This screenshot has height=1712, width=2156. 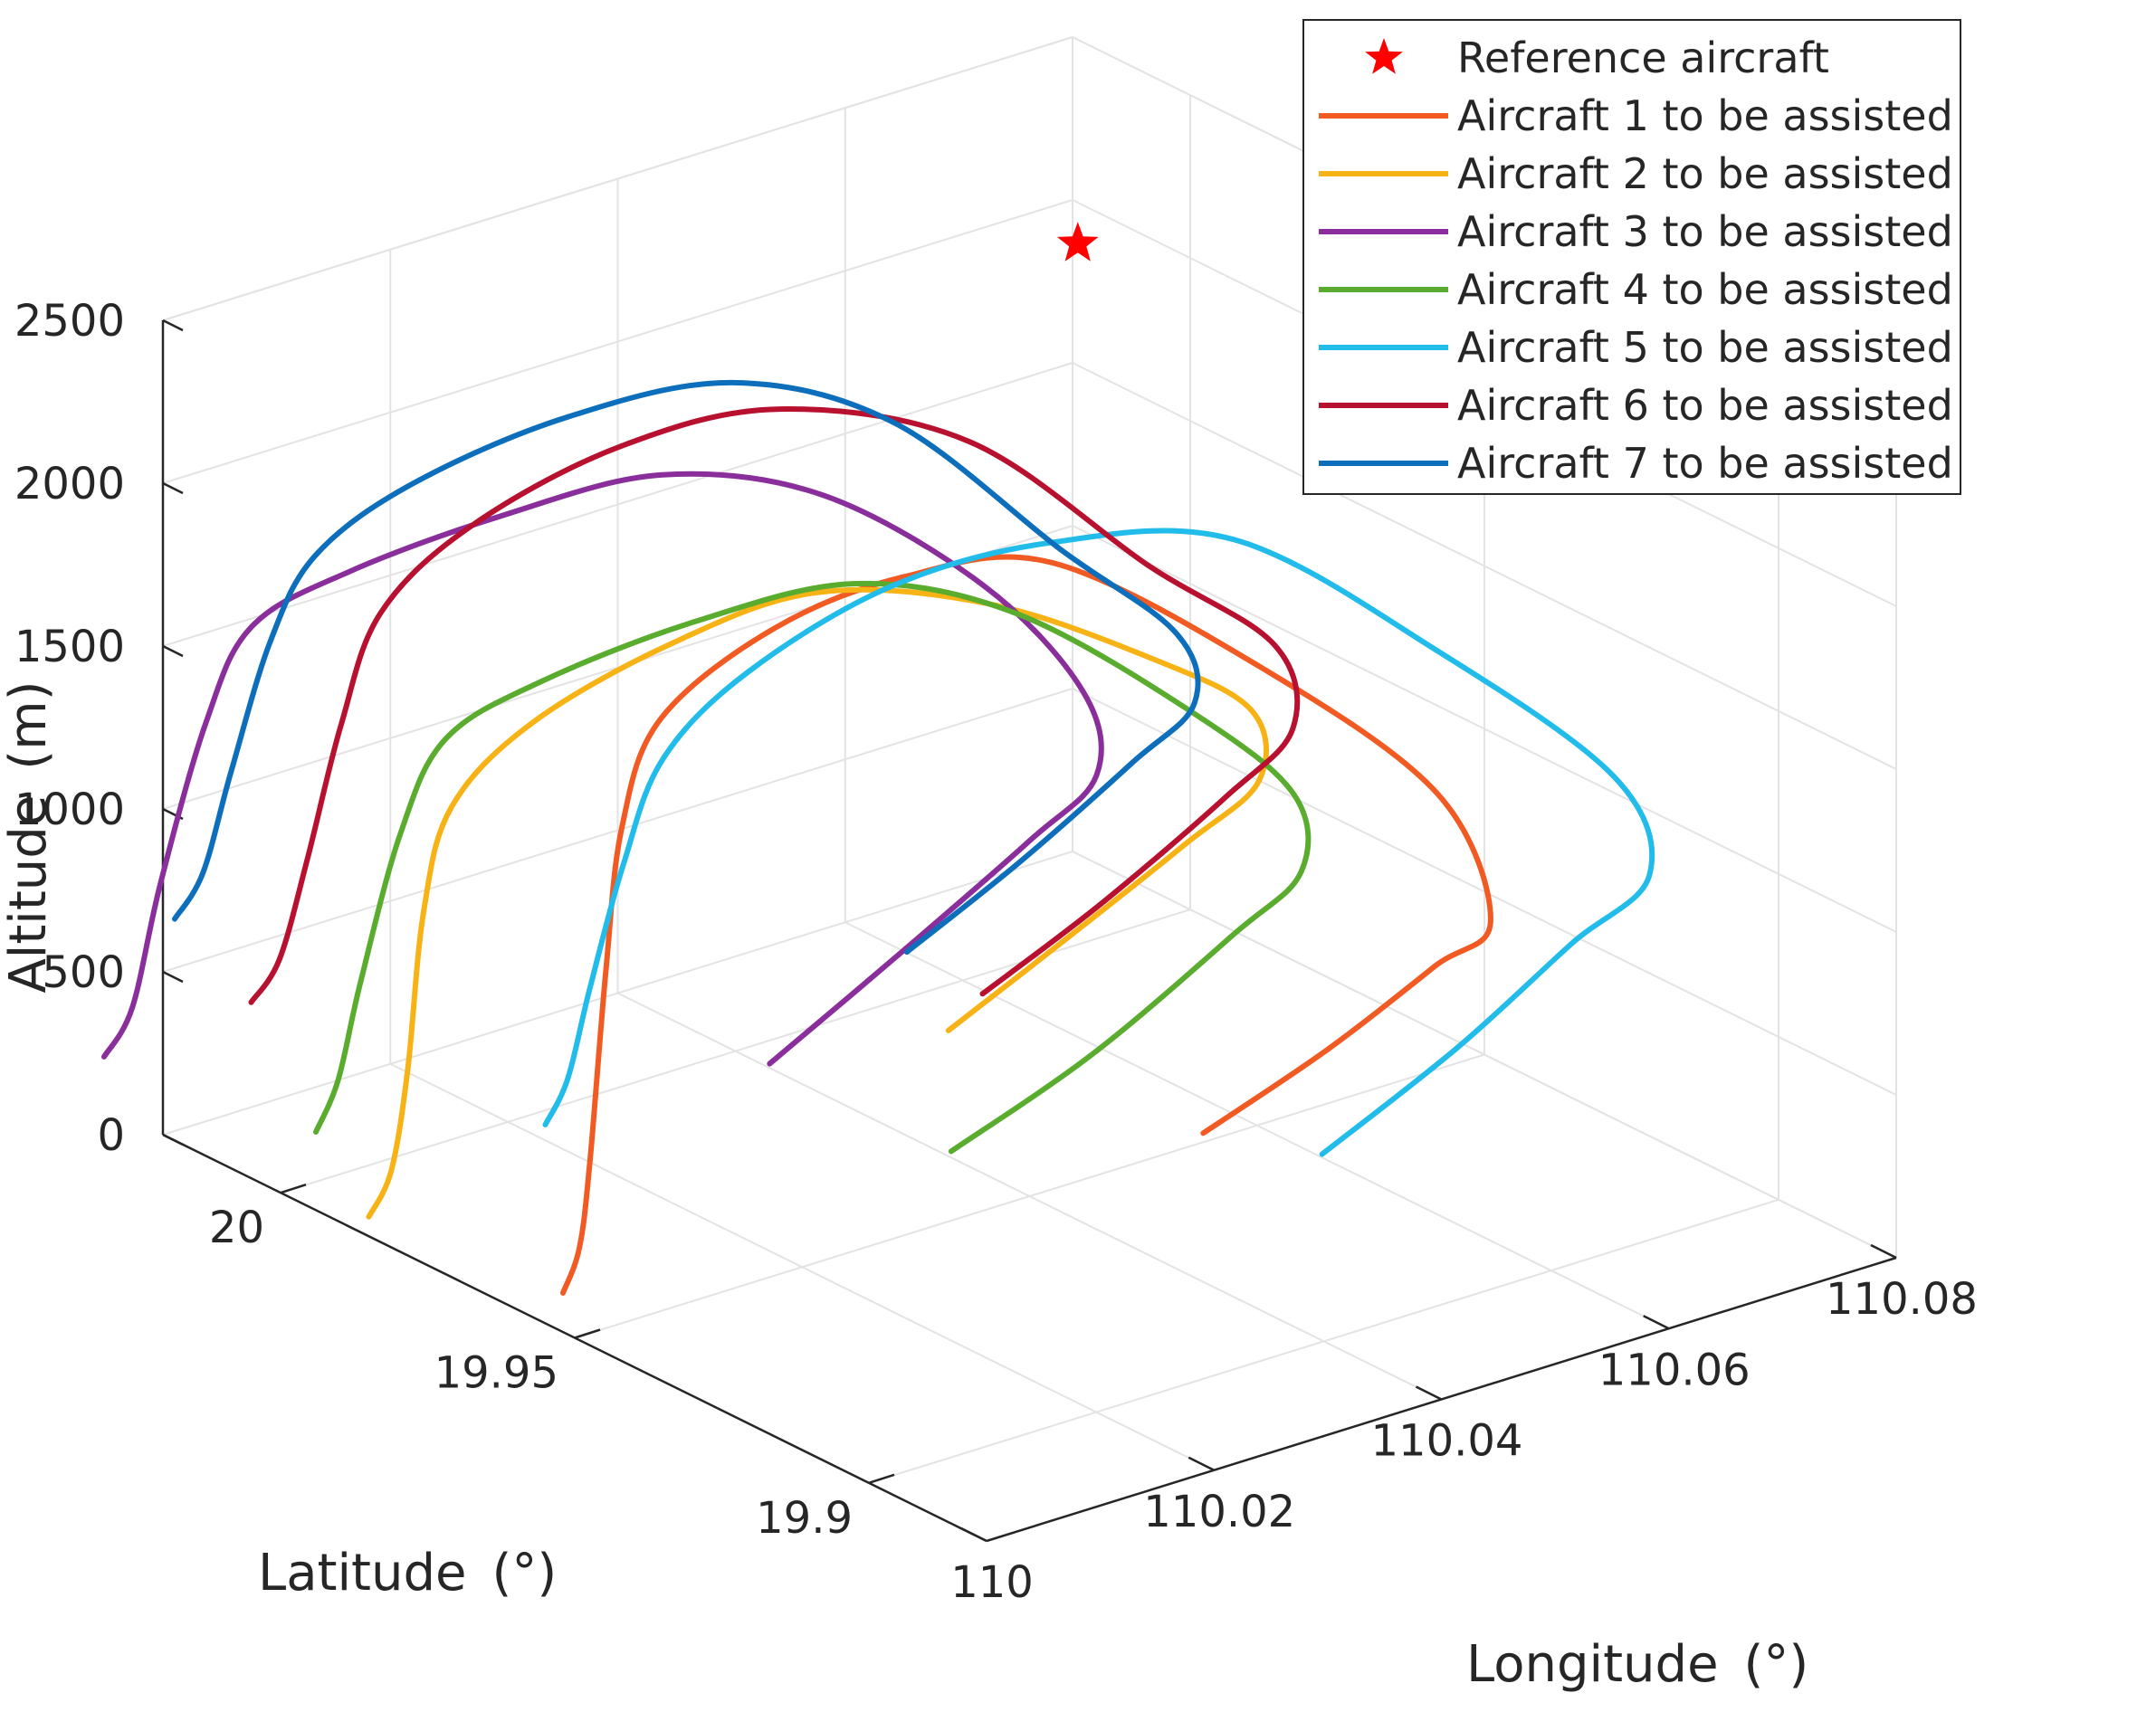 I want to click on legend-entry-label: Aircraft 4 to be assisted, so click(x=1705, y=290).